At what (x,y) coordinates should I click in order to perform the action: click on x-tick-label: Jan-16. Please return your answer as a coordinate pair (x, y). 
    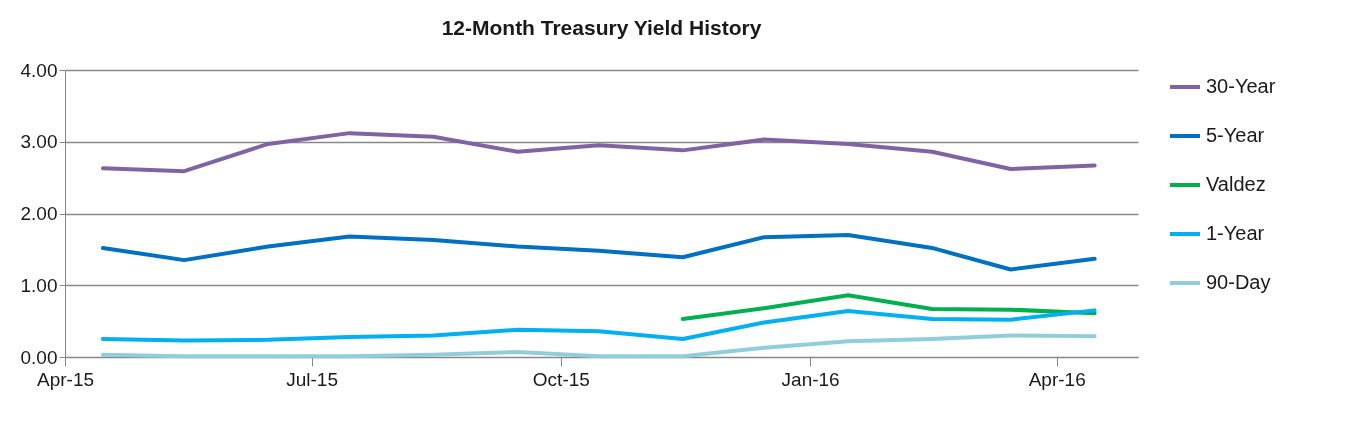
    Looking at the image, I should click on (810, 379).